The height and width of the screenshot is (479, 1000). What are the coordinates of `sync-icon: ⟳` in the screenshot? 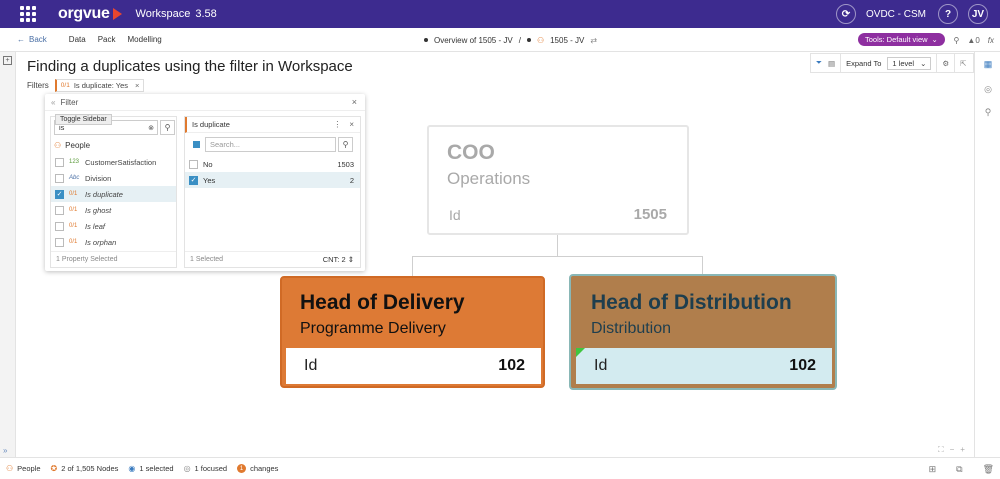 It's located at (846, 14).